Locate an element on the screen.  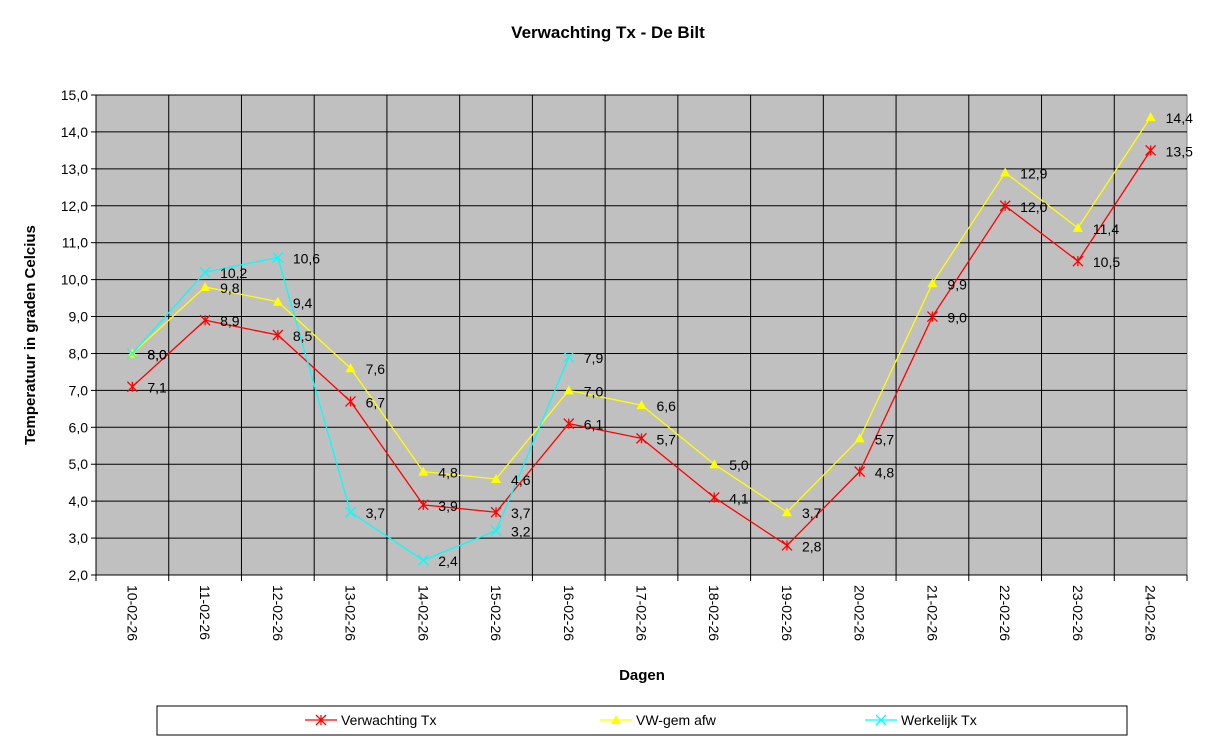
data-label: 8,0 is located at coordinates (157, 354).